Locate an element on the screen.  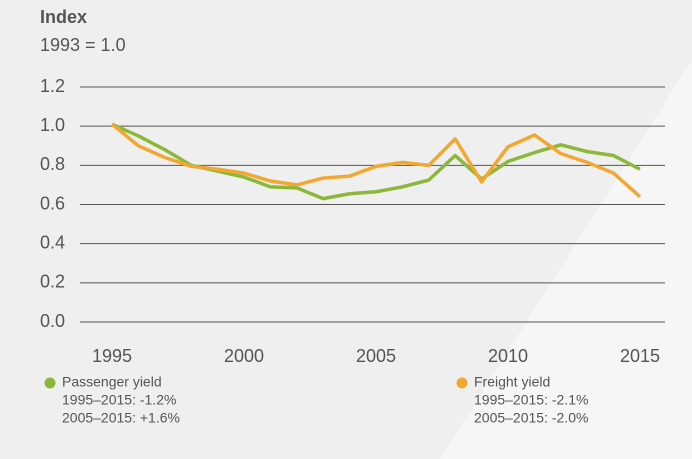
legend-detail: 2005–2015: -2.0% is located at coordinates (531, 418).